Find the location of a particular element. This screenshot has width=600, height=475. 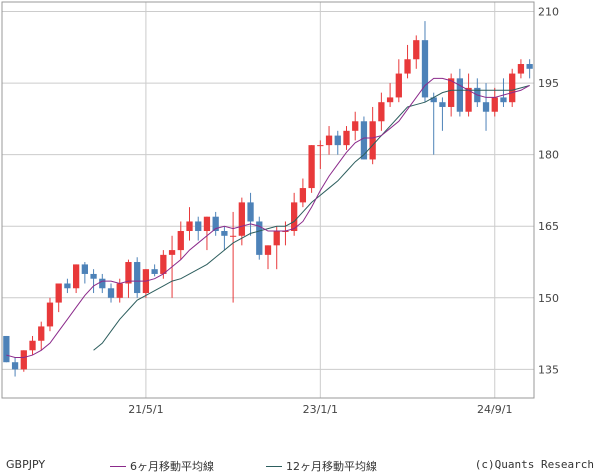

legend-ma6: 6ヶ月移動平均線 is located at coordinates (162, 466).